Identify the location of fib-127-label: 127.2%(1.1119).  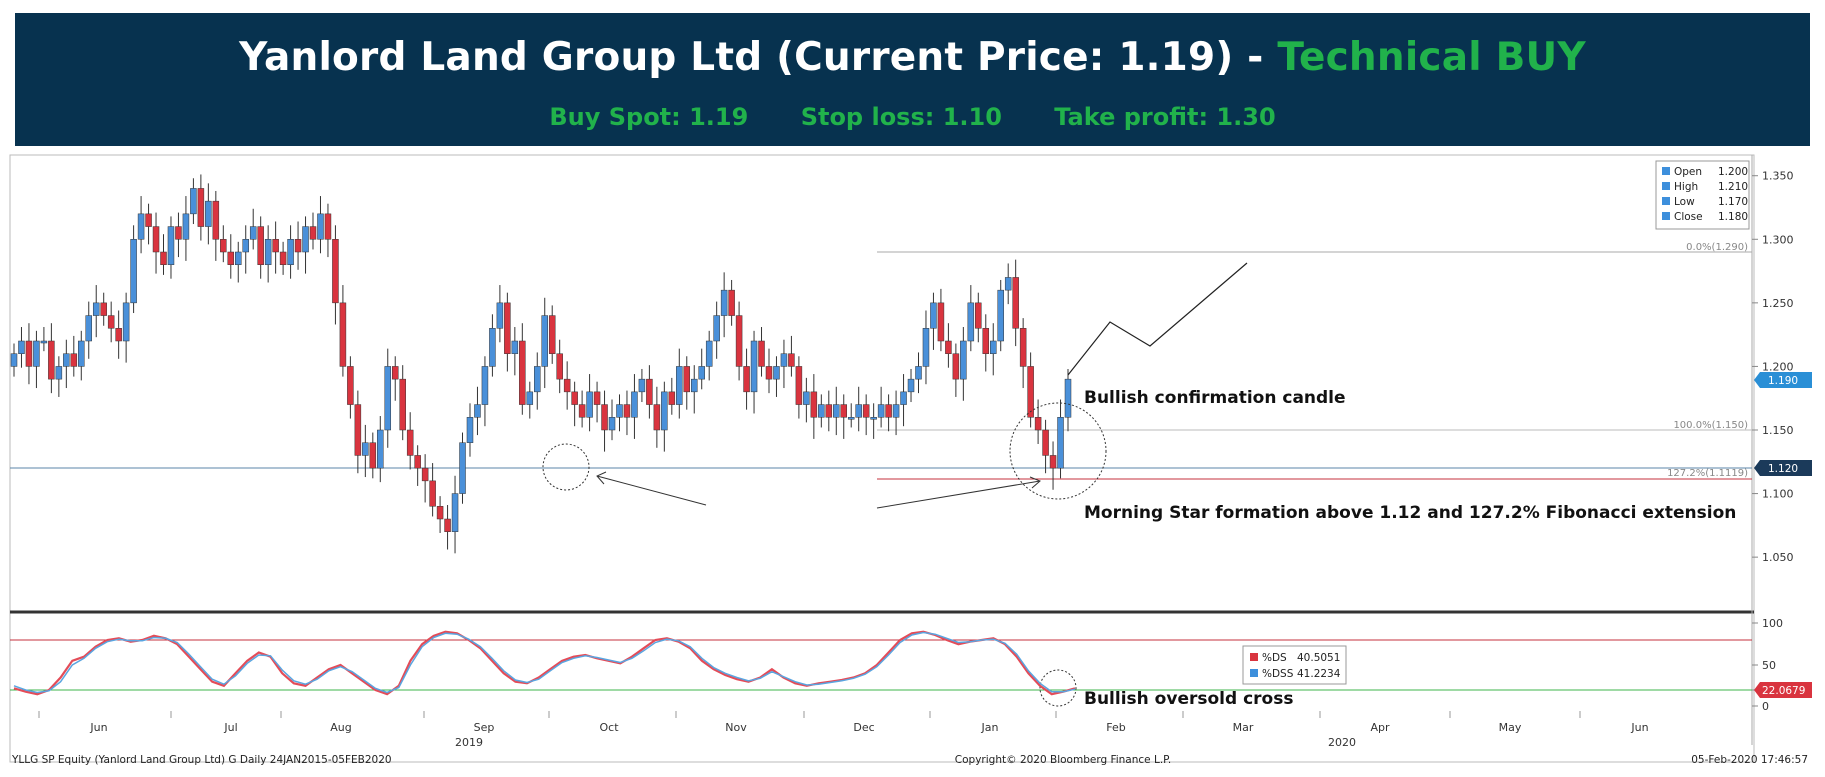
(1707, 473).